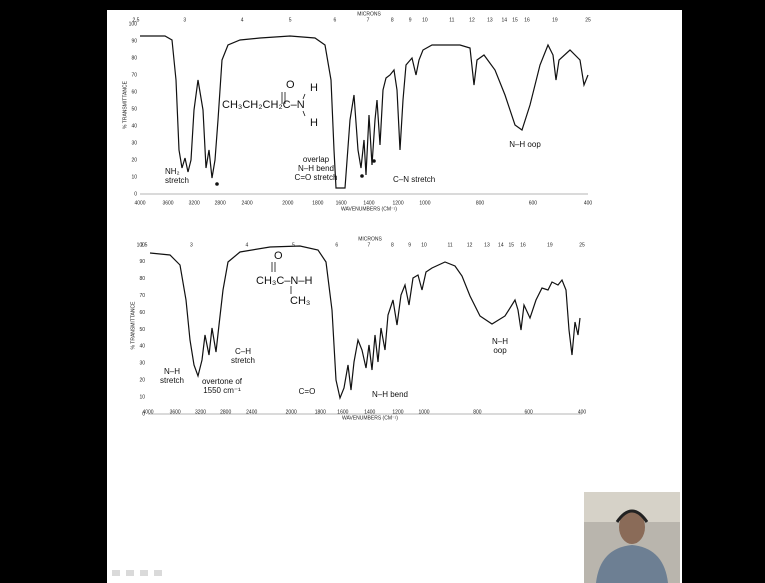  What do you see at coordinates (222, 381) in the screenshot?
I see `annotation: overtone of` at bounding box center [222, 381].